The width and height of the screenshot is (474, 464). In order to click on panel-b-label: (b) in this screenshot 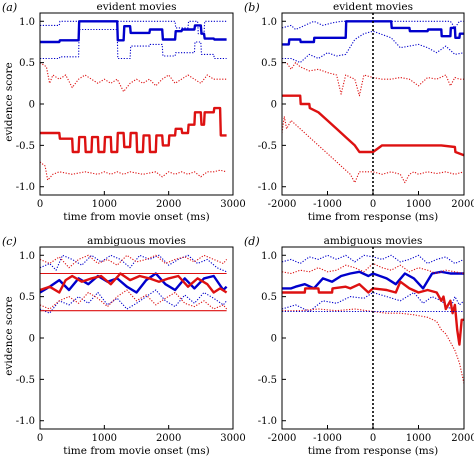, I will do `click(252, 7)`.